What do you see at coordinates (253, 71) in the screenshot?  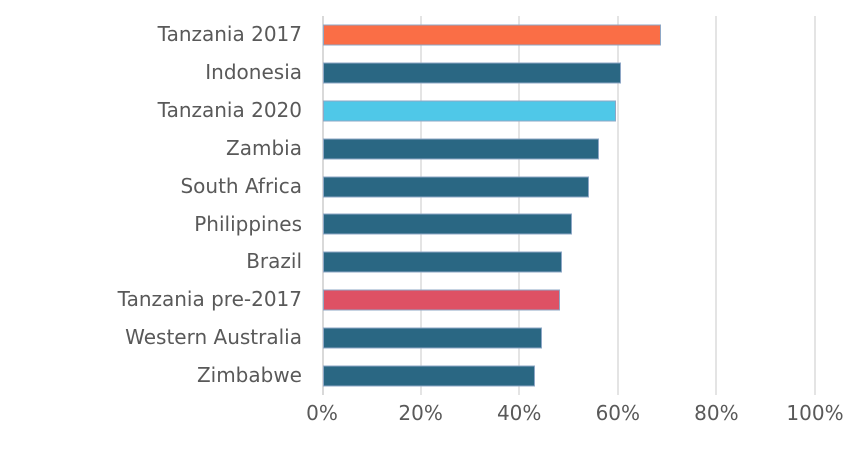 I see `category-label: Indonesia` at bounding box center [253, 71].